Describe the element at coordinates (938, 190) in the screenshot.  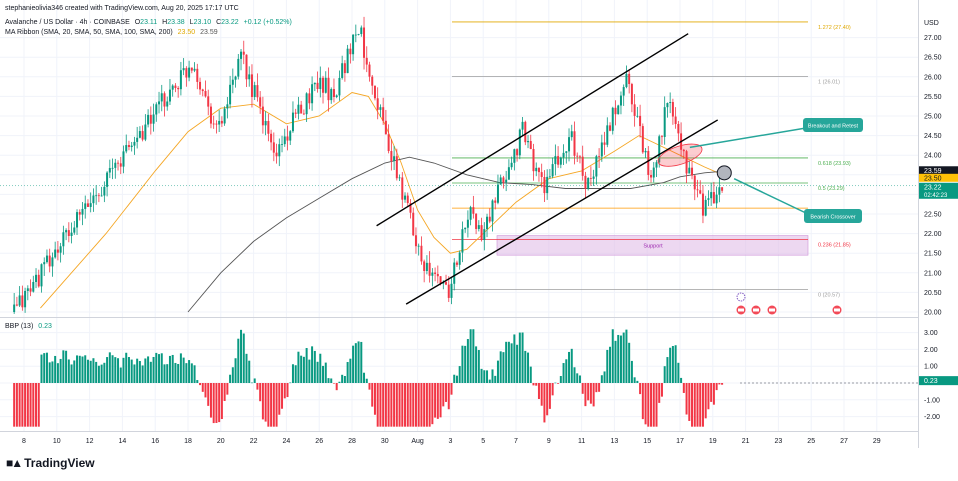
I see `price-label-box` at that location.